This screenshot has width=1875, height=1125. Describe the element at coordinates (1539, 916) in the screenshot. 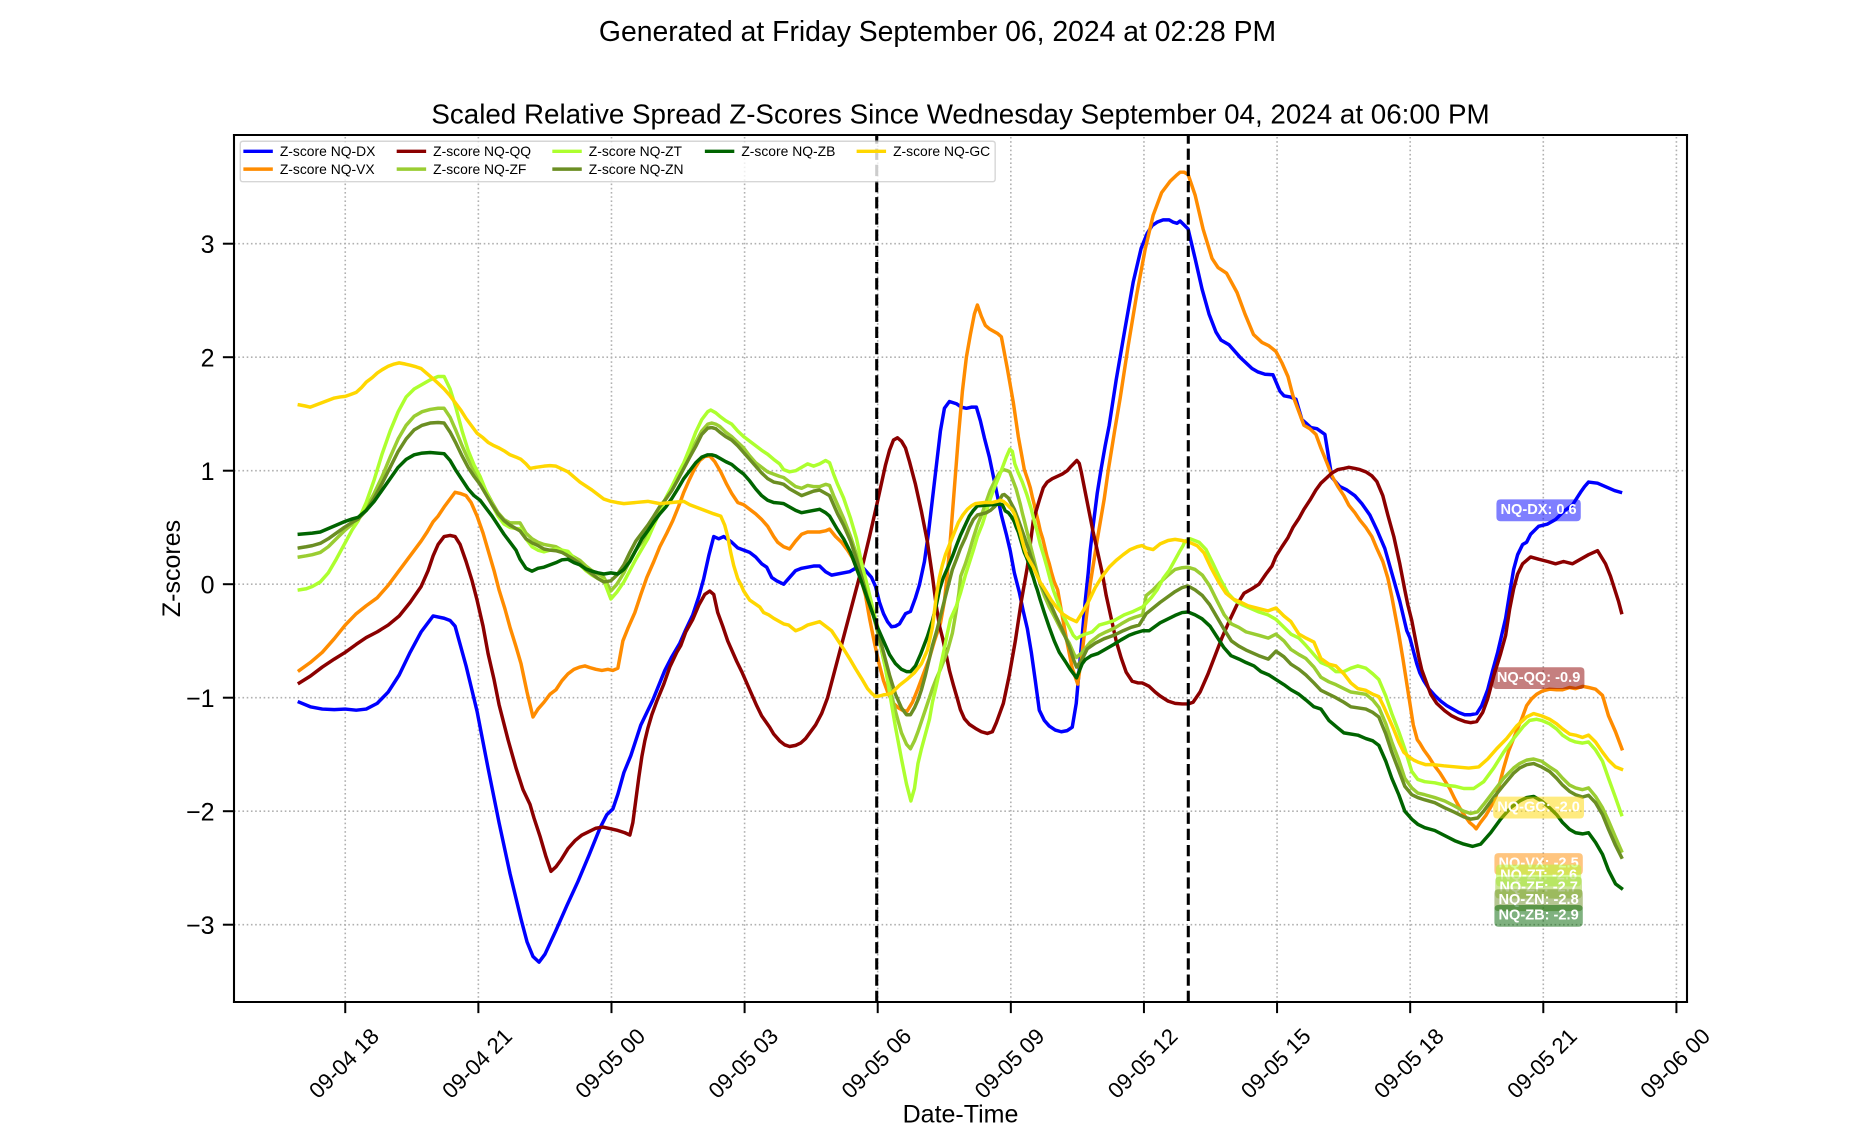

I see `svg-text: NQ-ZB: -2.9` at that location.